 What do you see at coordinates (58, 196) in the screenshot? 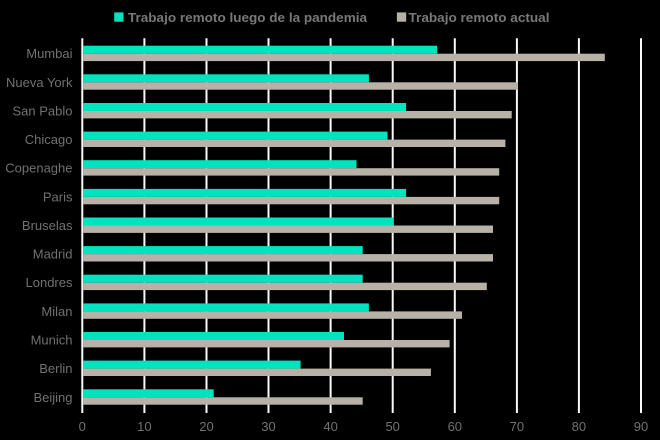
I see `svg-text: Paris` at bounding box center [58, 196].